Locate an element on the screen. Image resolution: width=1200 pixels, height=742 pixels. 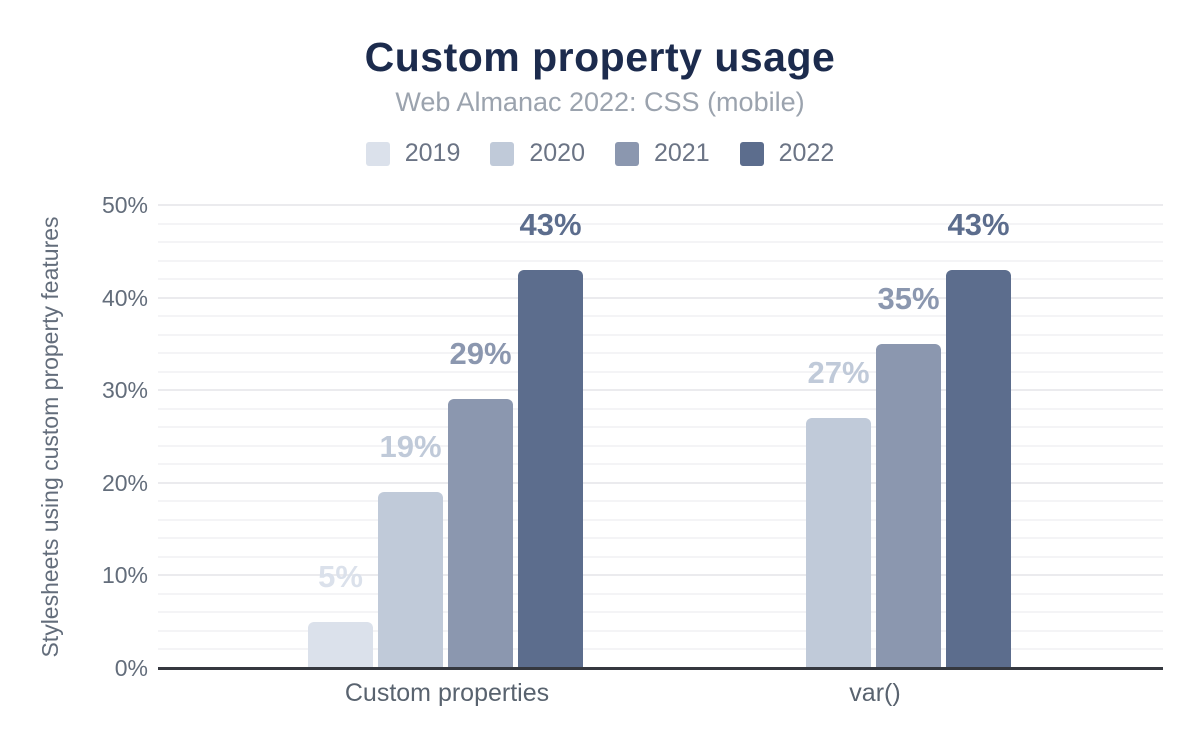
y-tick-label: 50% is located at coordinates (124, 205).